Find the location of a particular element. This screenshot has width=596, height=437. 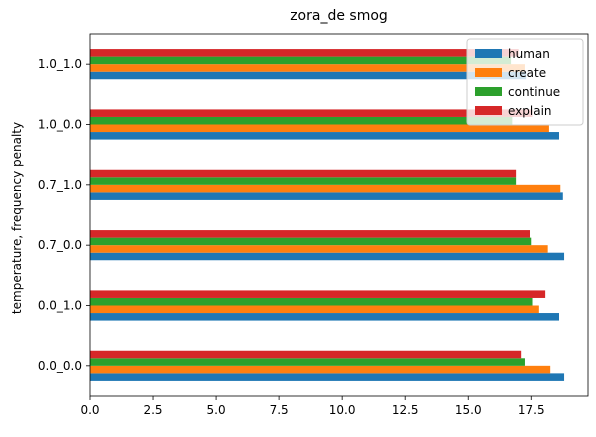

bar-explain-1.0_0.0 is located at coordinates (311, 113).